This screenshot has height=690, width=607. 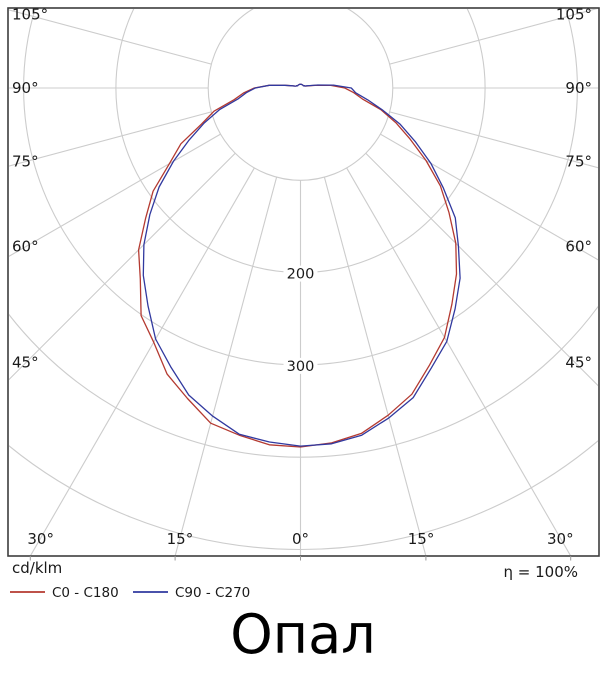 What do you see at coordinates (560, 539) in the screenshot?
I see `angle-label-bottom-right-30: 30°` at bounding box center [560, 539].